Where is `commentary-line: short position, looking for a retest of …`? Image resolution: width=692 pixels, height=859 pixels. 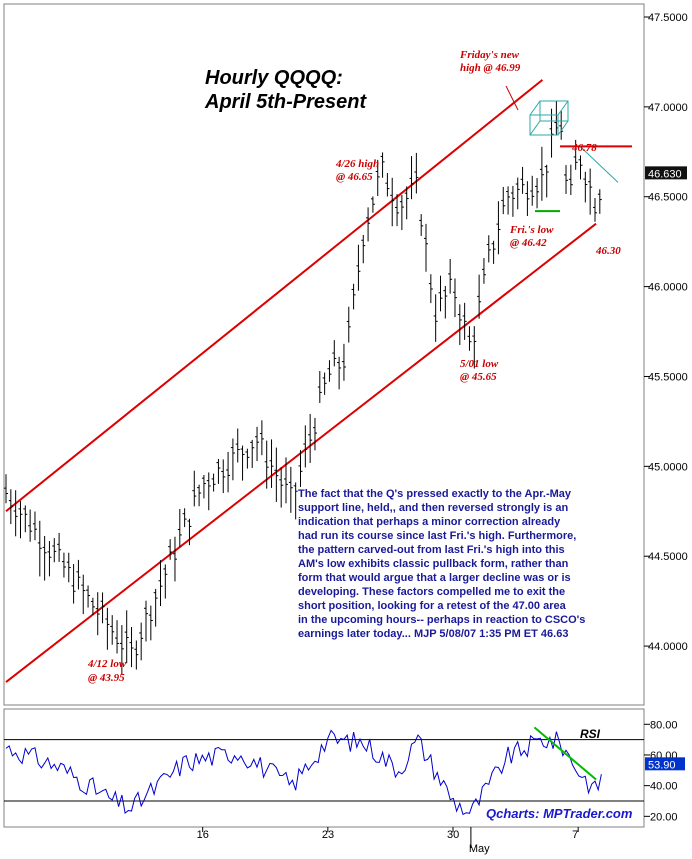 commentary-line: short position, looking for a retest of … is located at coordinates (432, 606).